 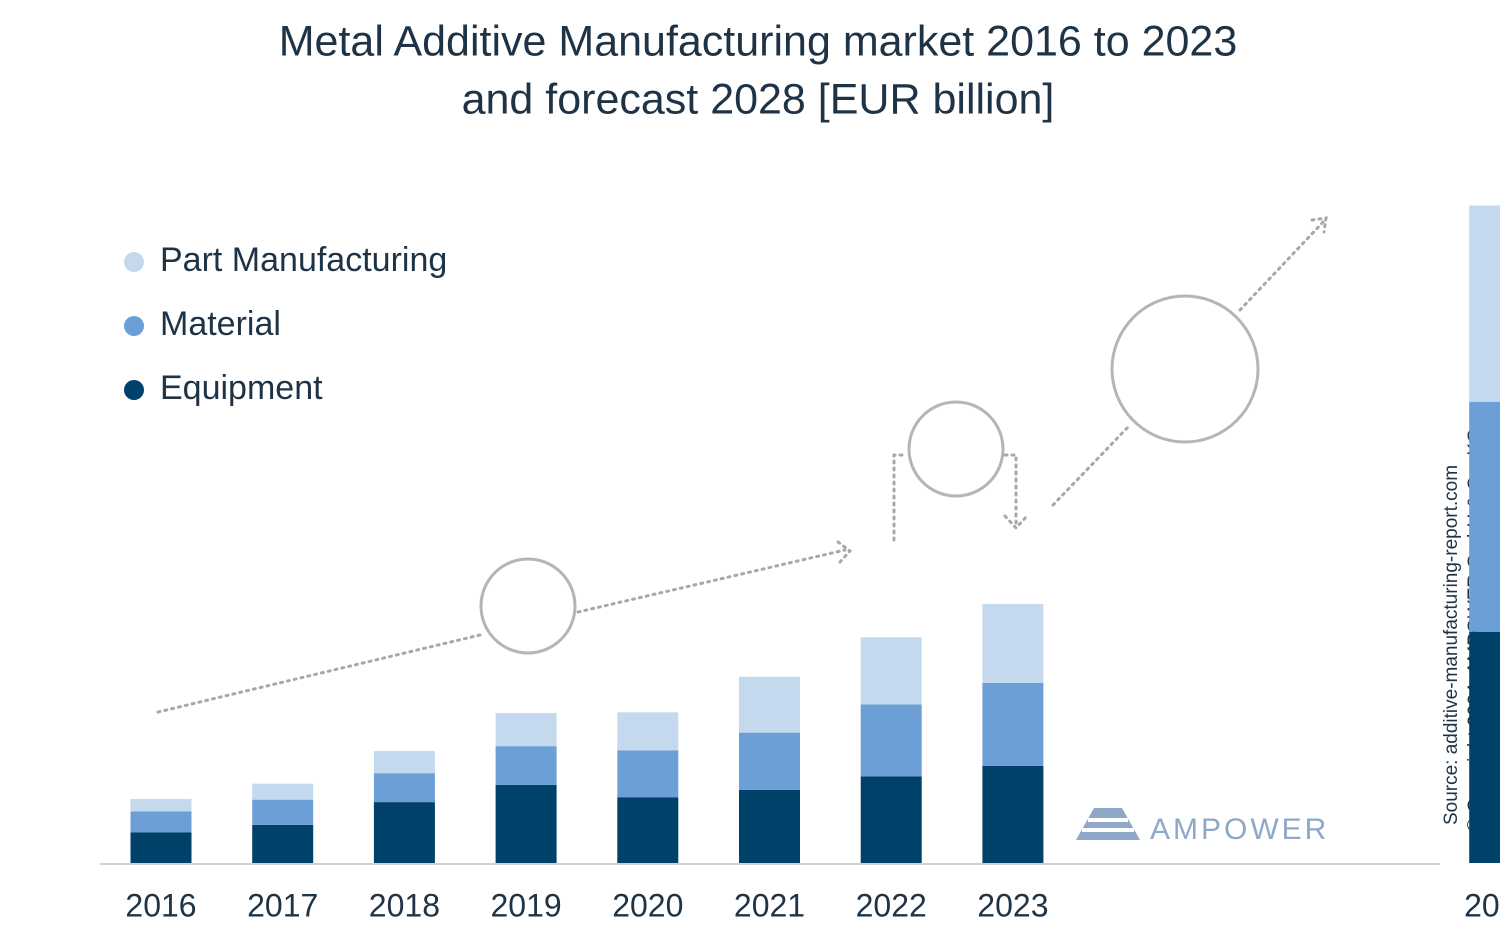 What do you see at coordinates (647, 905) in the screenshot?
I see `x-tick-label: 2020` at bounding box center [647, 905].